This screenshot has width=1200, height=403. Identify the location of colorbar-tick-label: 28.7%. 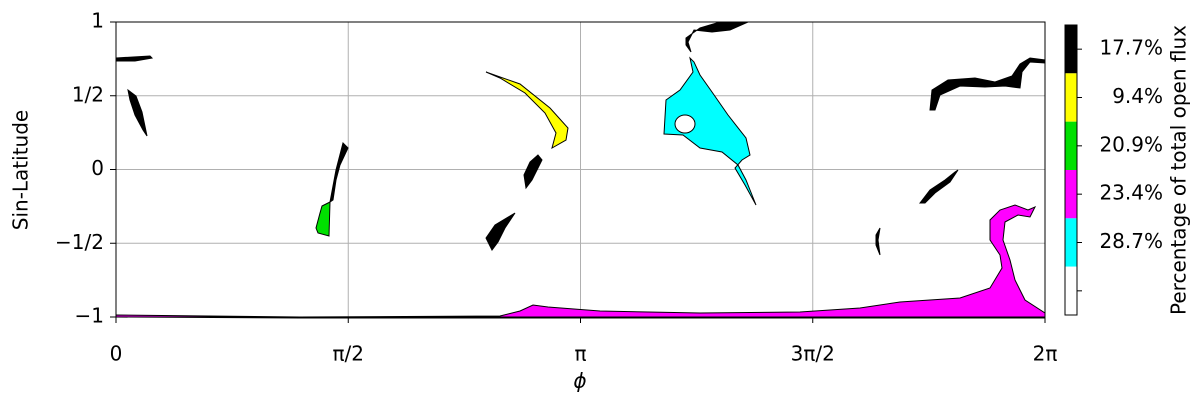
(1131, 241).